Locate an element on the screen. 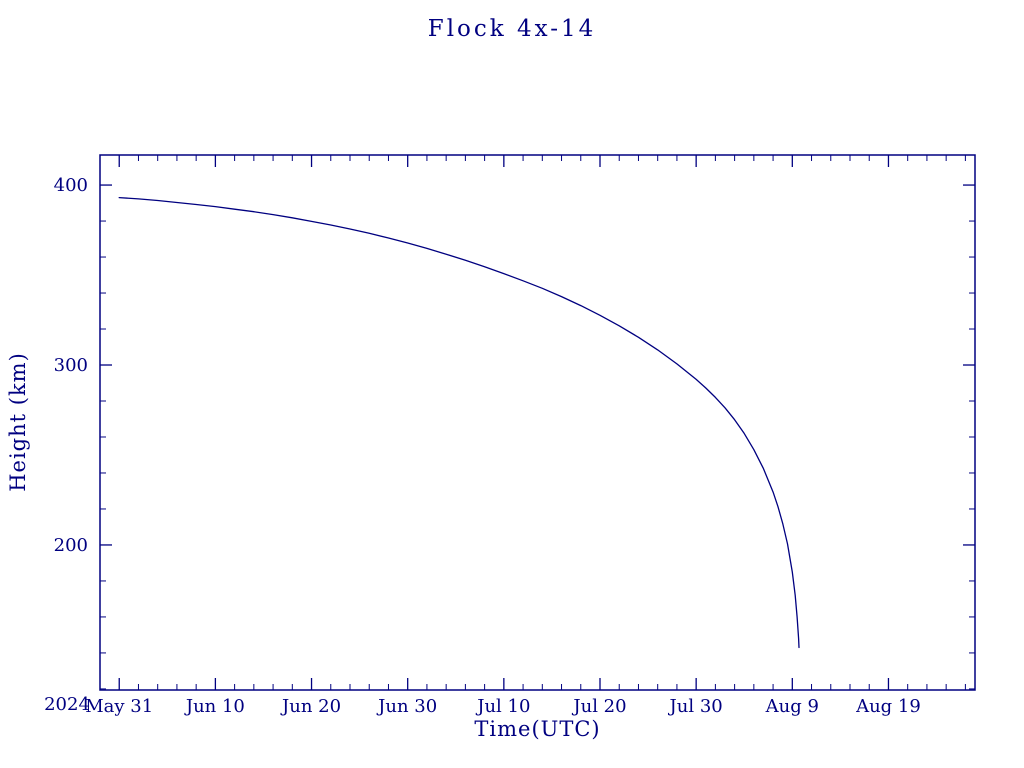 The height and width of the screenshot is (768, 1024). y-tick-label: 400 is located at coordinates (71, 185).